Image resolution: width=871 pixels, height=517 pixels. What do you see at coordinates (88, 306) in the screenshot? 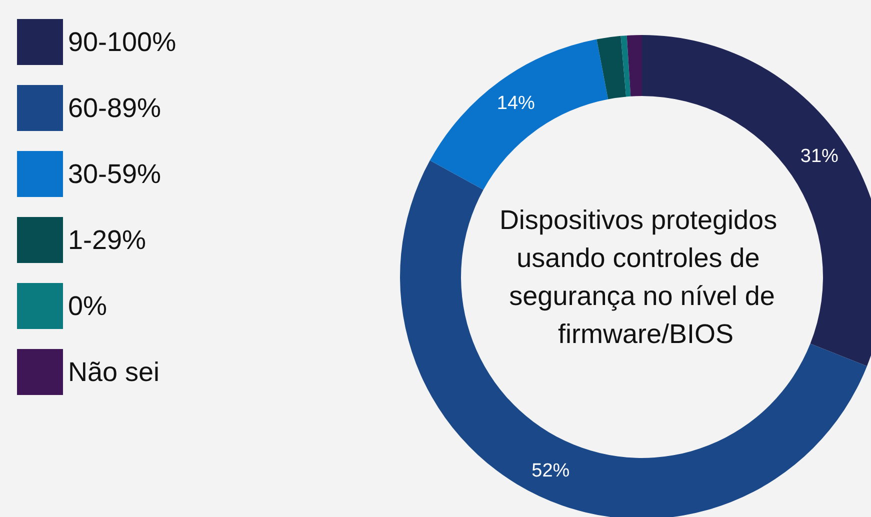
I see `legend-label: 0%` at bounding box center [88, 306].